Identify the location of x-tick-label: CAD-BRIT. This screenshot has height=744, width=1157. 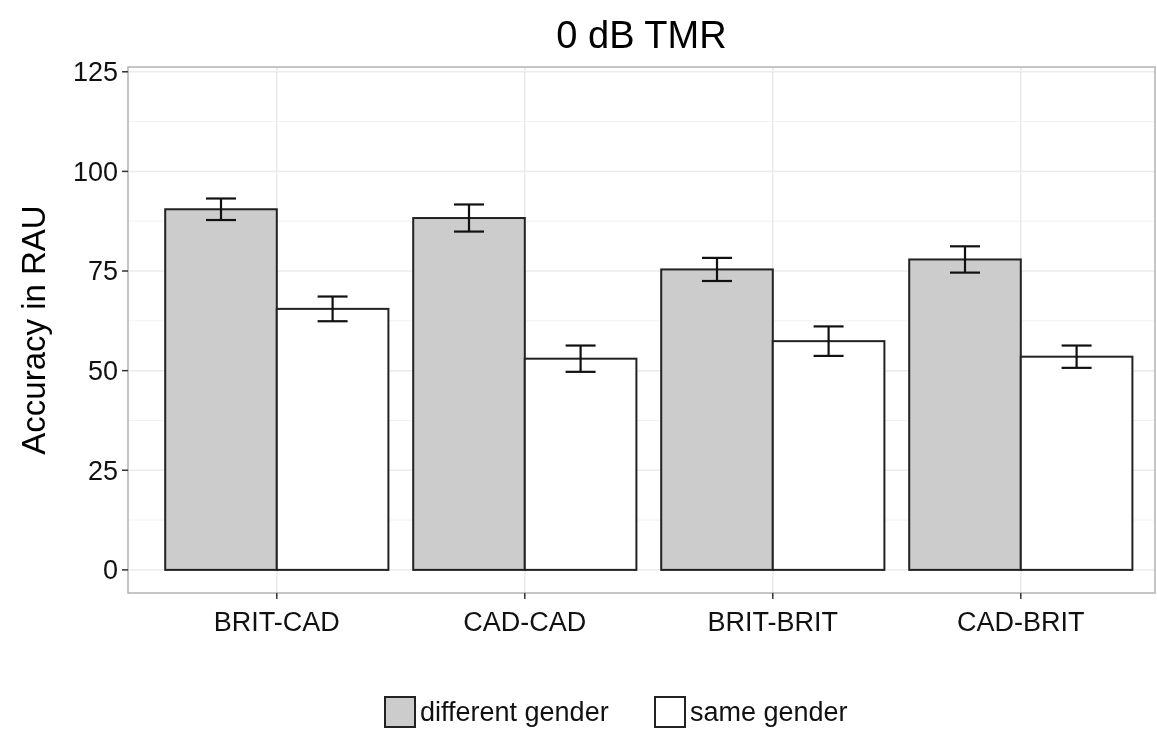
(1021, 622).